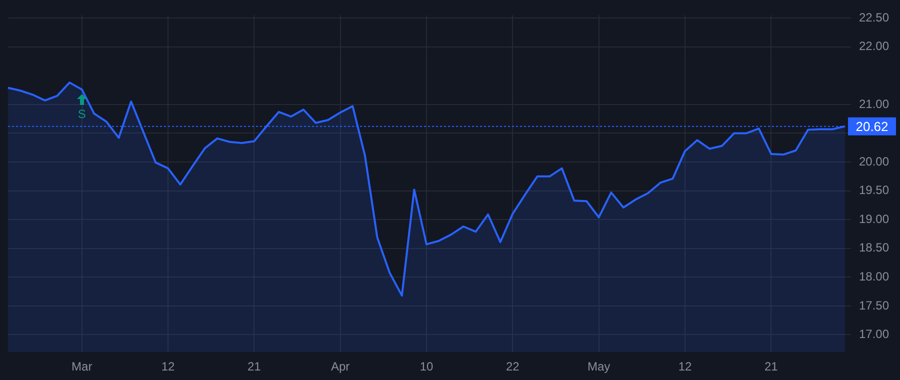 The height and width of the screenshot is (380, 900). What do you see at coordinates (598, 367) in the screenshot?
I see `x-tick-label: May` at bounding box center [598, 367].